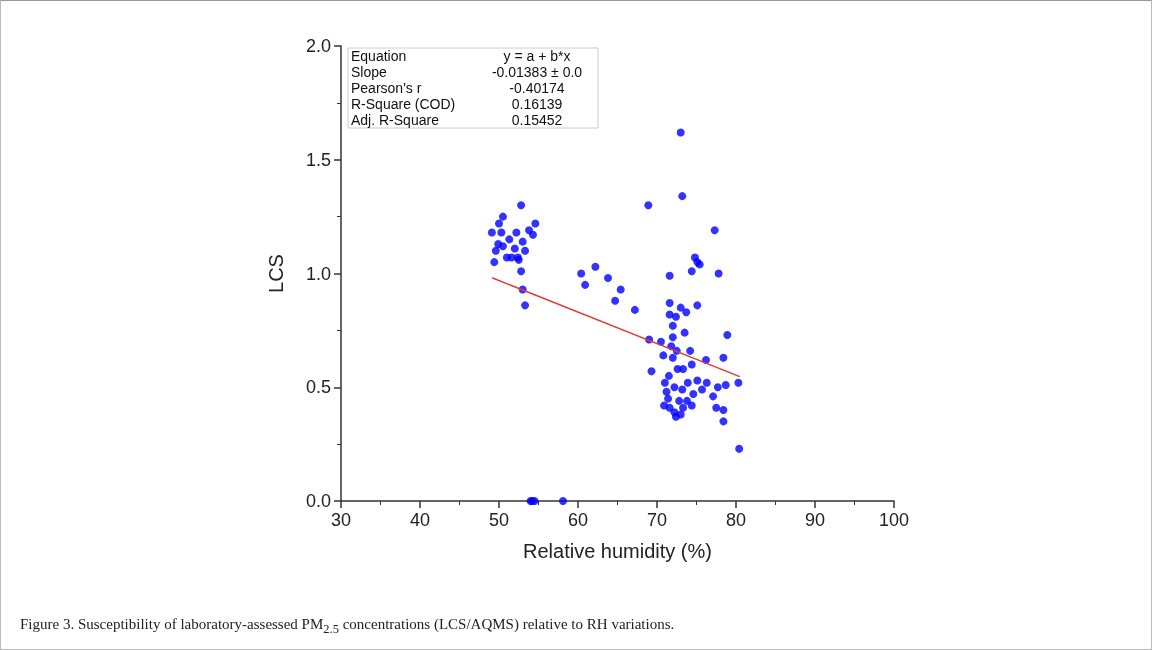 Image resolution: width=1152 pixels, height=650 pixels. Describe the element at coordinates (379, 56) in the screenshot. I see `annotation: Equation` at that location.